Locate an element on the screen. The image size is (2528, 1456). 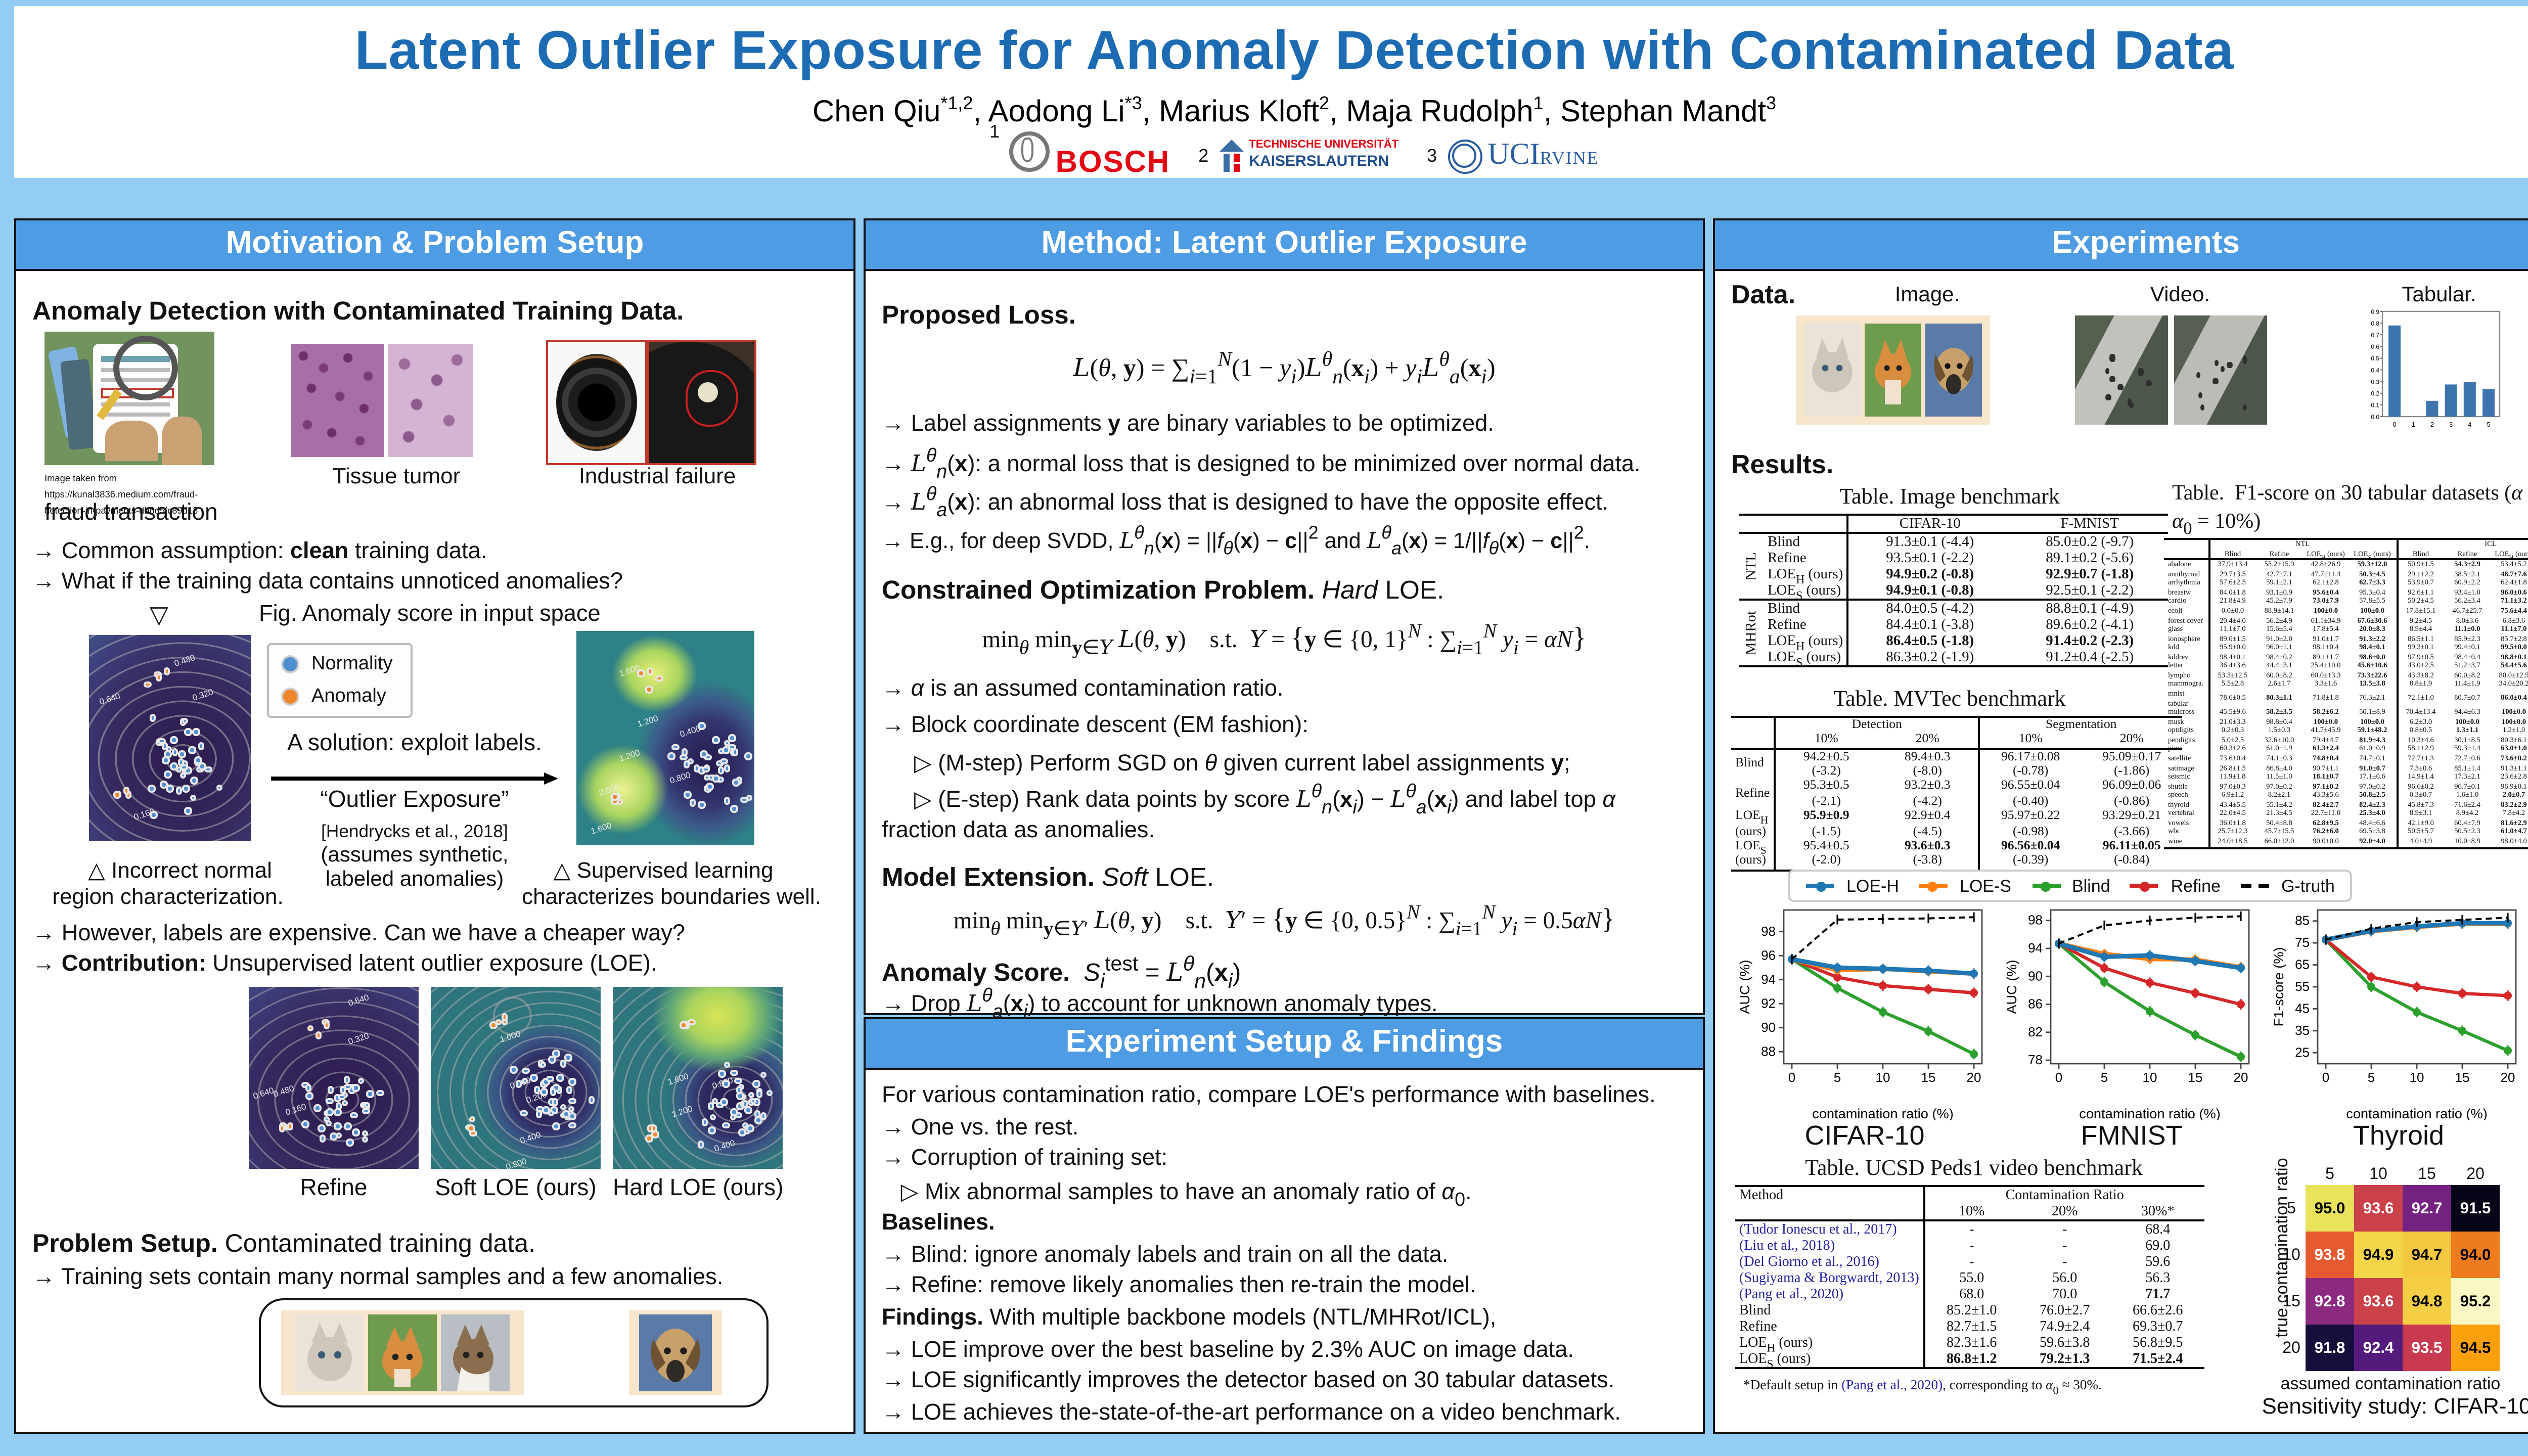
legend-anomaly: Anomaly is located at coordinates (340, 697).